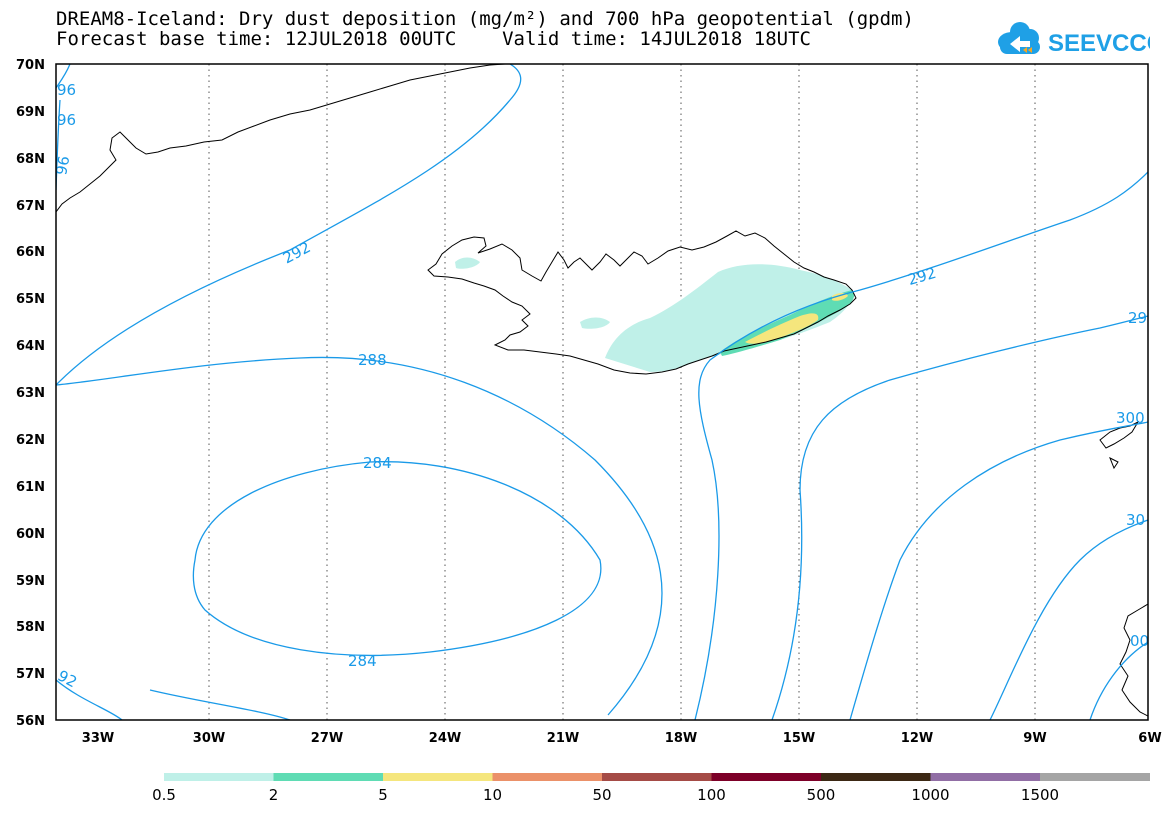 This screenshot has width=1175, height=815. Describe the element at coordinates (467, 263) in the screenshot. I see `dust-area-light-nw` at that location.